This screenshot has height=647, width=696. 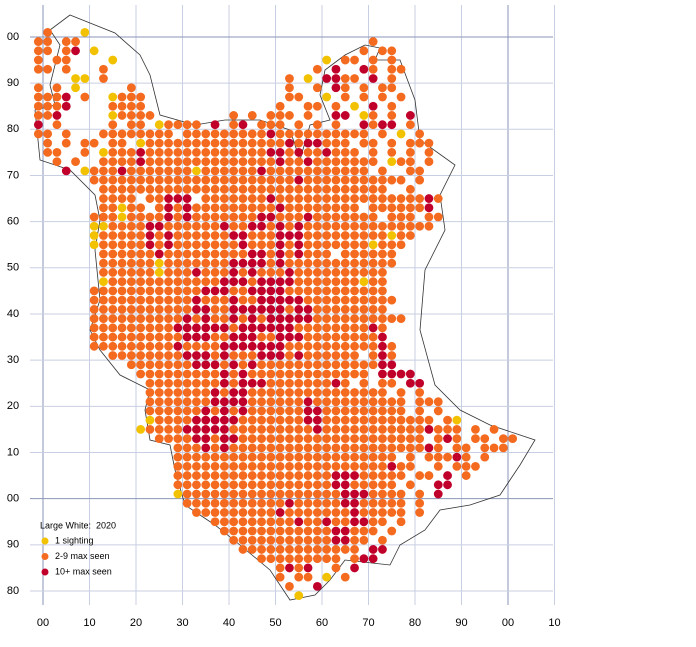 I want to click on x-tick-label: 10, so click(x=554, y=623).